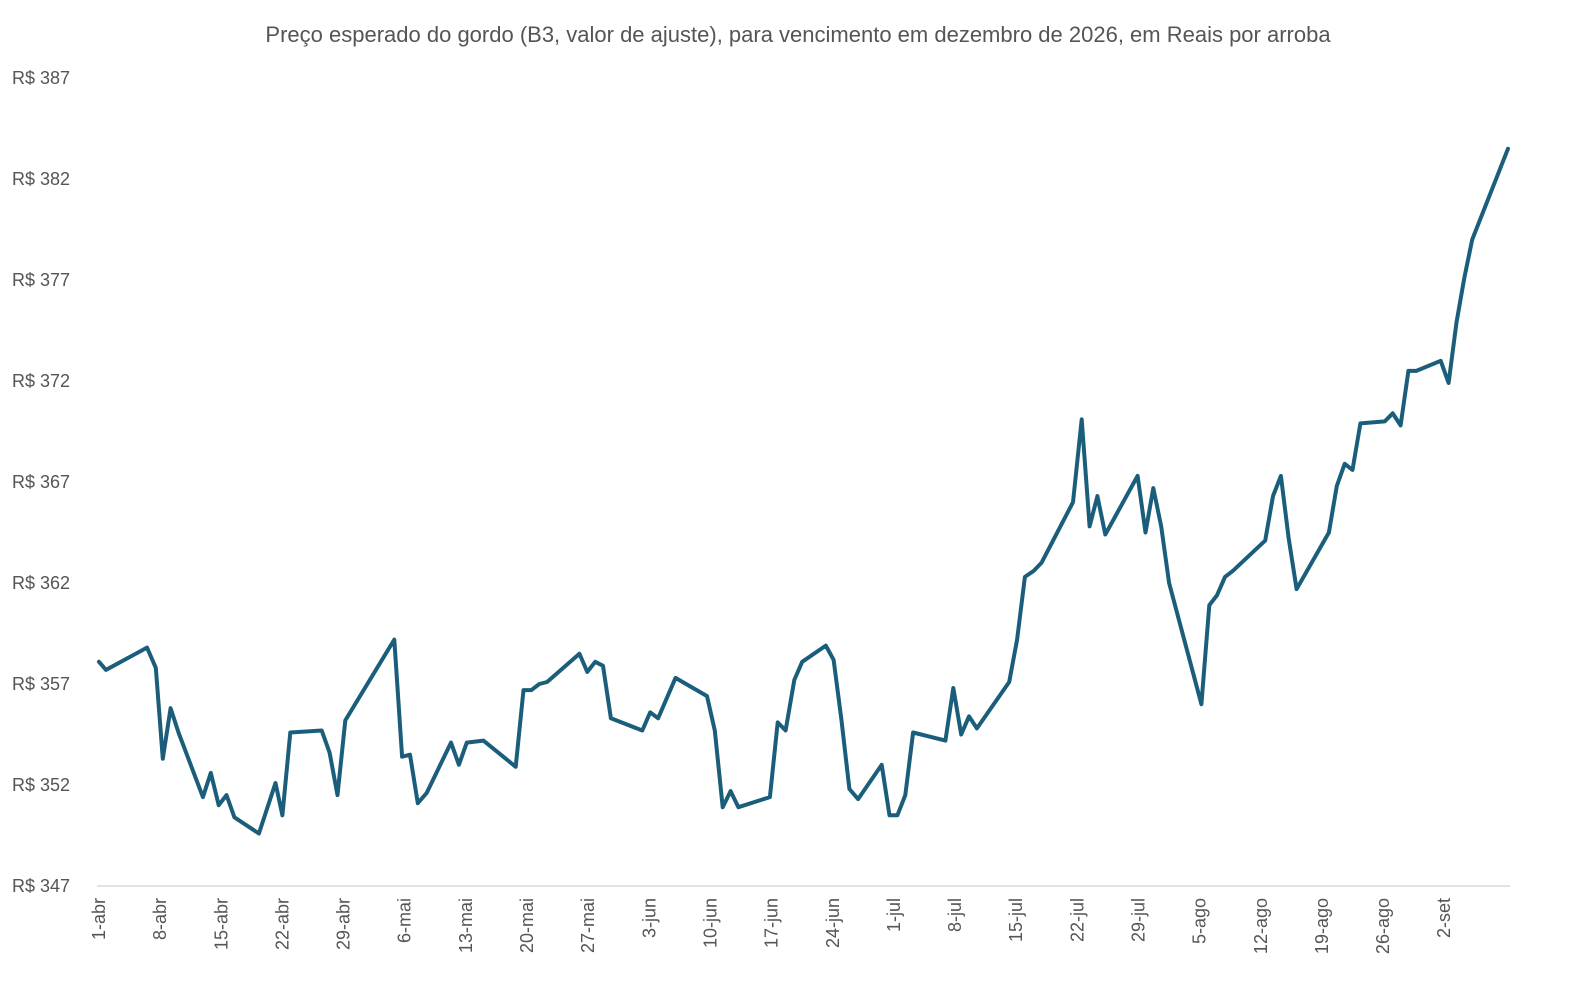 This screenshot has width=1581, height=984. What do you see at coordinates (955, 915) in the screenshot?
I see `x-tick-label: 8-jul` at bounding box center [955, 915].